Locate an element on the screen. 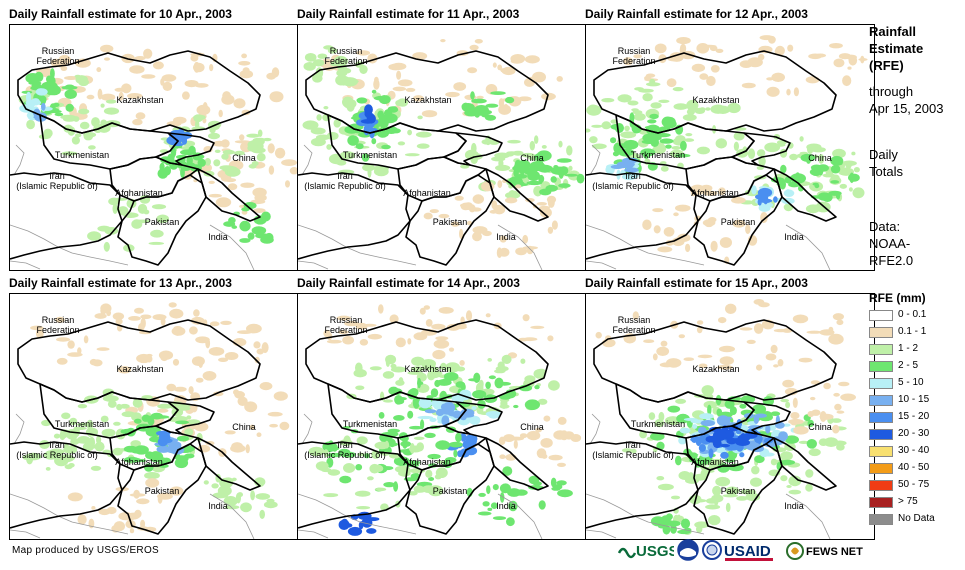  map-credit: Map produced by USGS/EROS is located at coordinates (86, 550).